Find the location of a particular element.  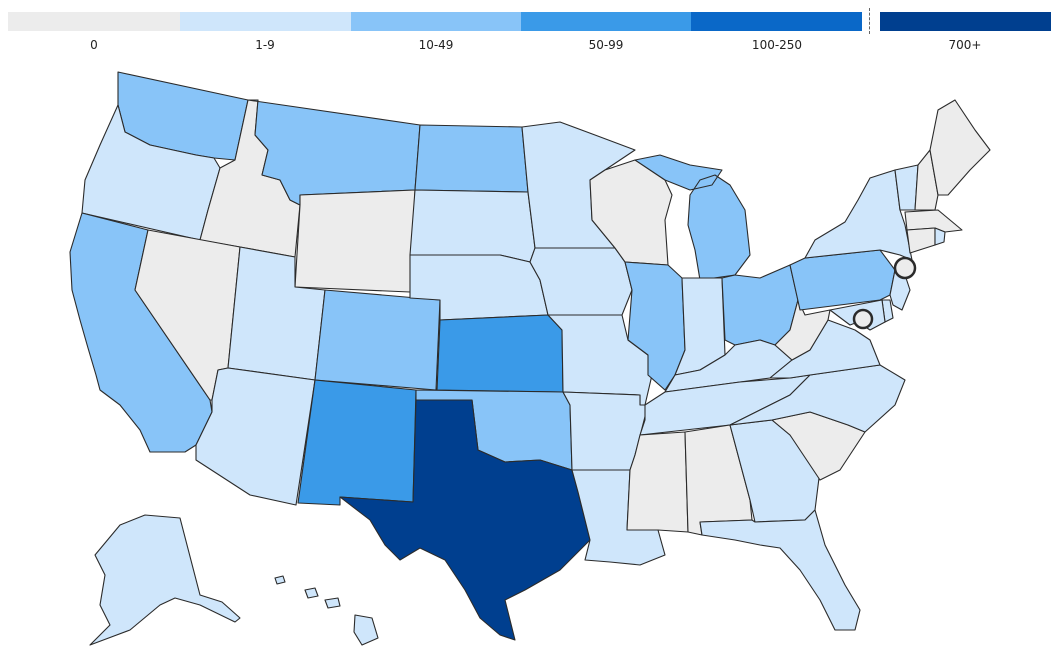

state-ri is located at coordinates (940, 236).